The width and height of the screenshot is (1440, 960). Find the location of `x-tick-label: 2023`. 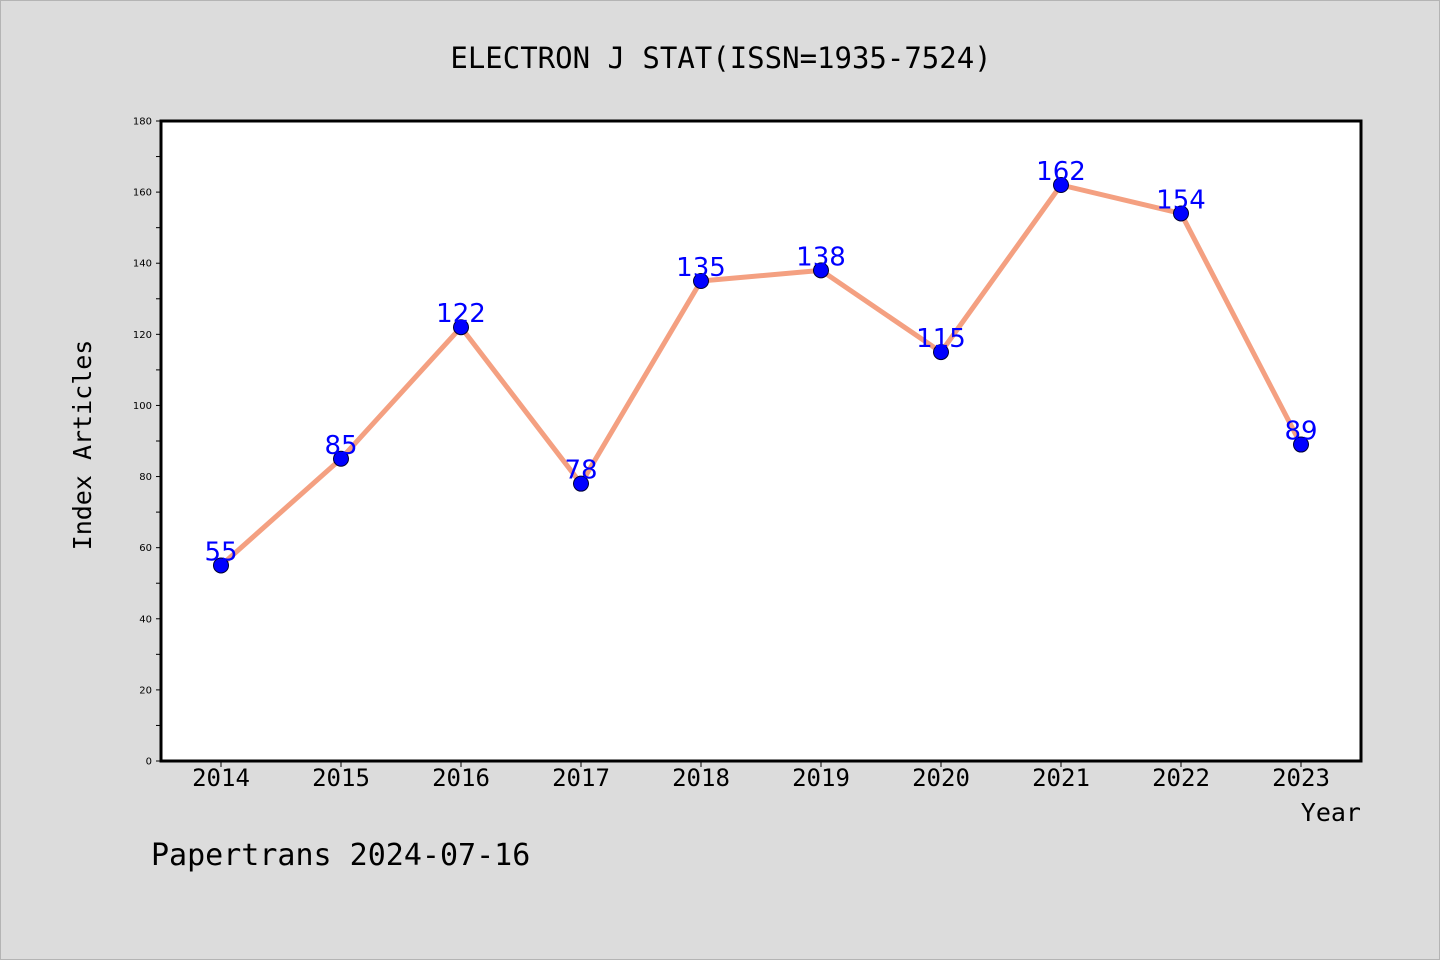

x-tick-label: 2023 is located at coordinates (1301, 778).